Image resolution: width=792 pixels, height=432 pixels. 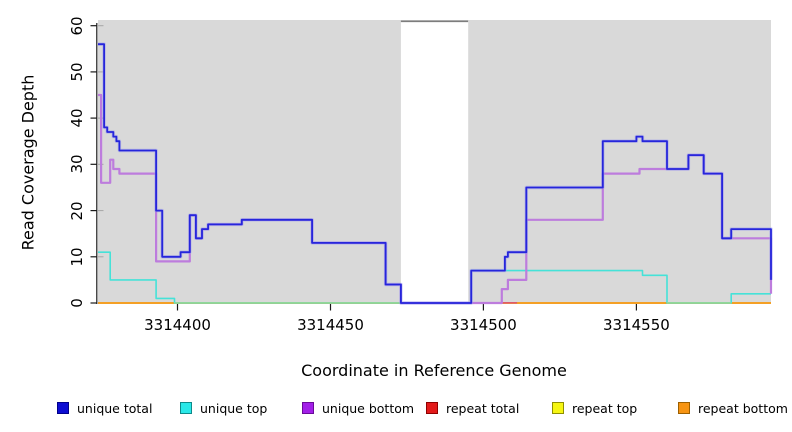 I want to click on legend-item: repeat top, so click(x=594, y=408).